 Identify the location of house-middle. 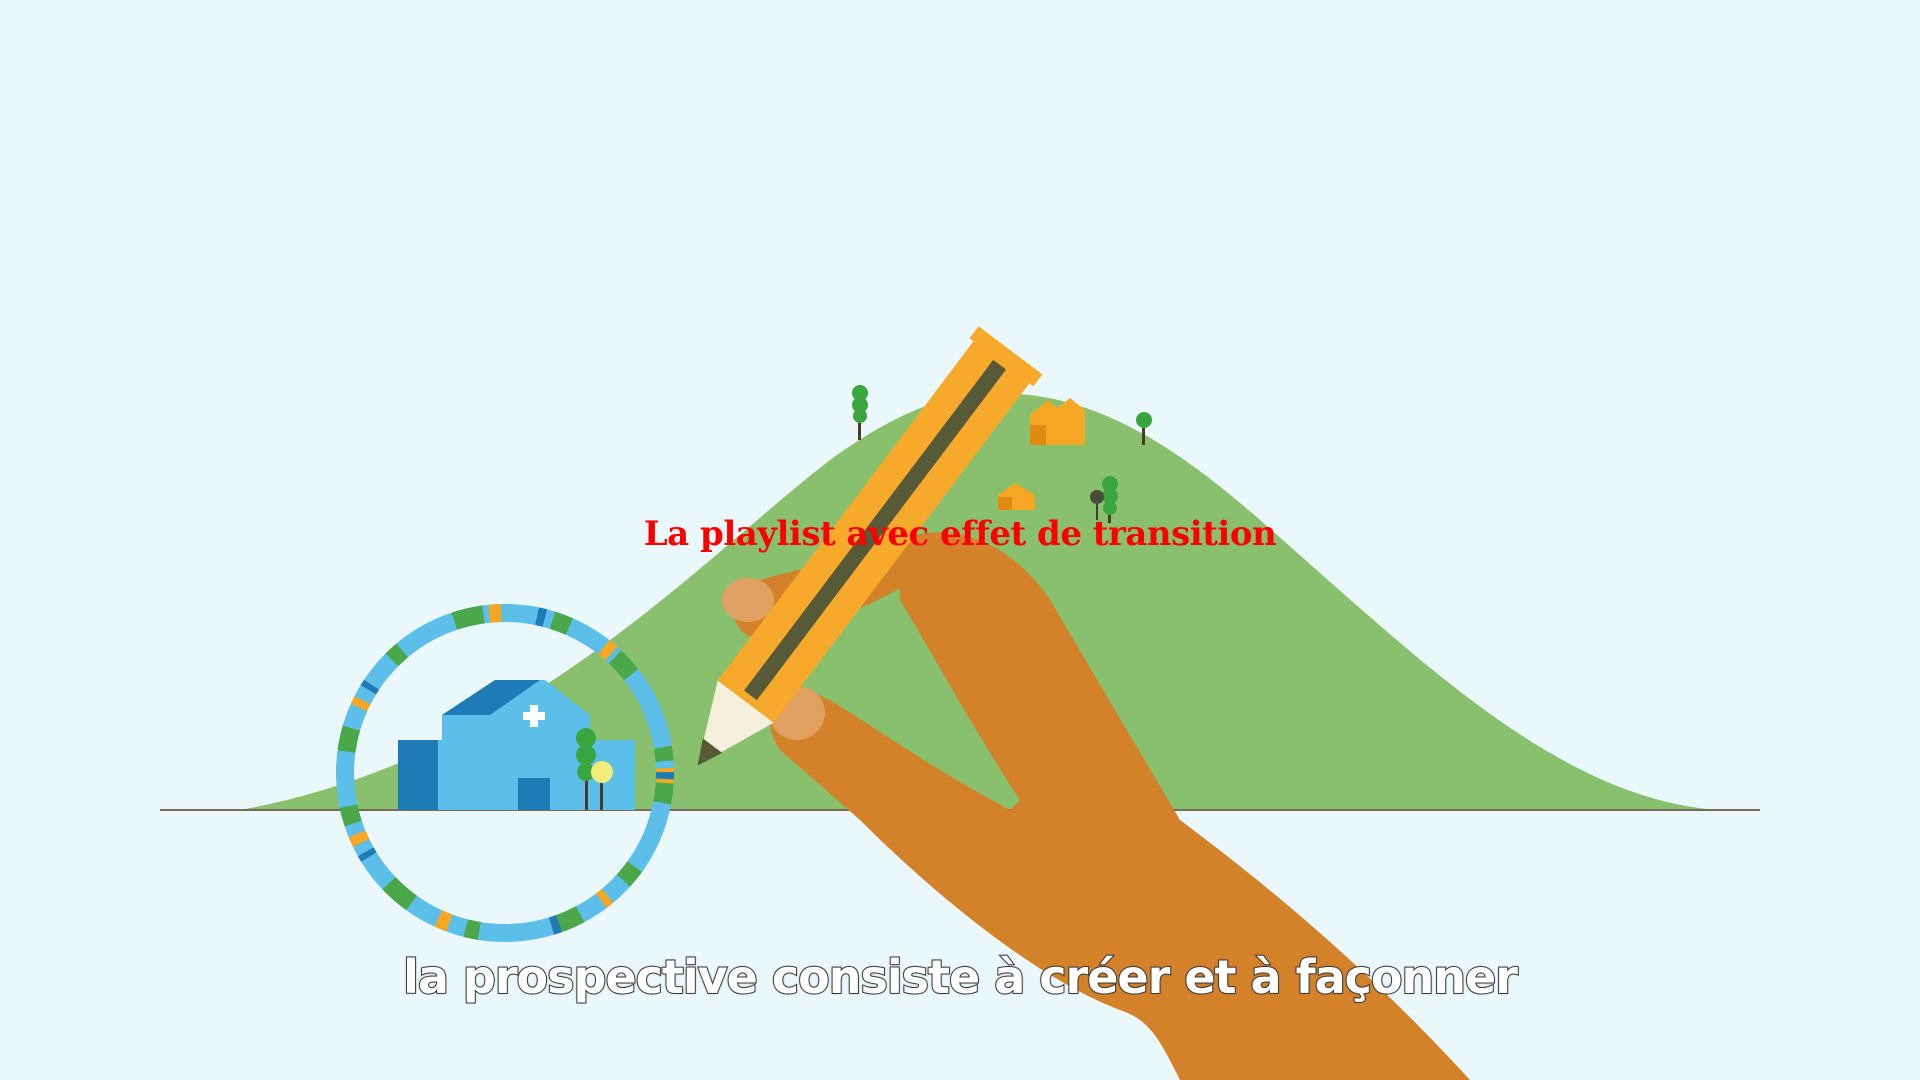
(1016, 496).